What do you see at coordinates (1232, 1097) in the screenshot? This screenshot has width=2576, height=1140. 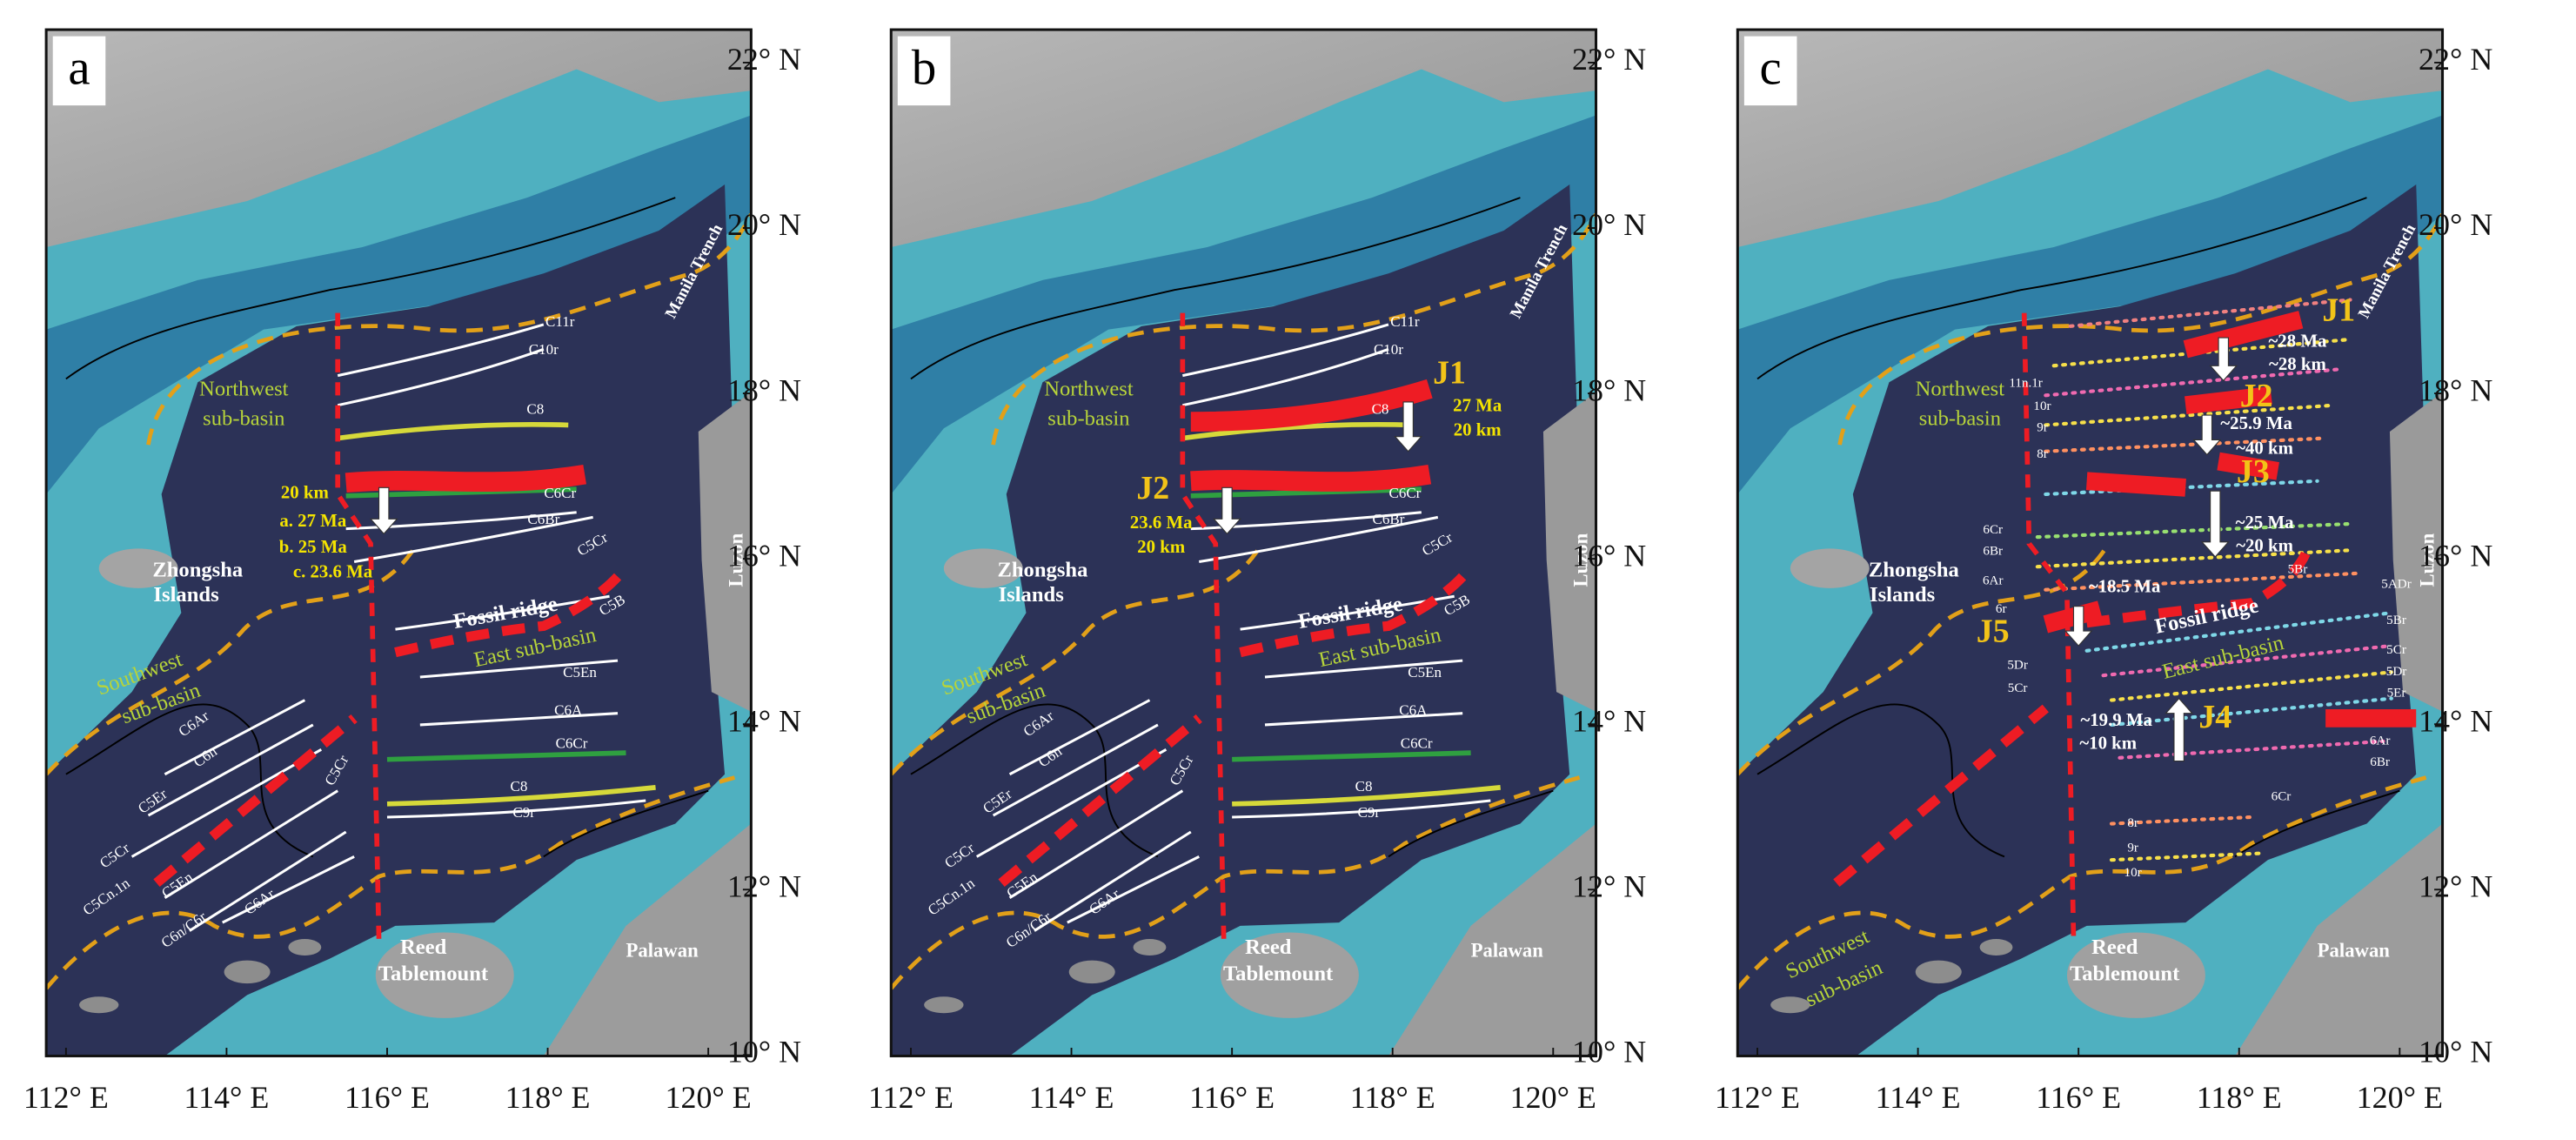 I see `longitude-label: 116° E` at bounding box center [1232, 1097].